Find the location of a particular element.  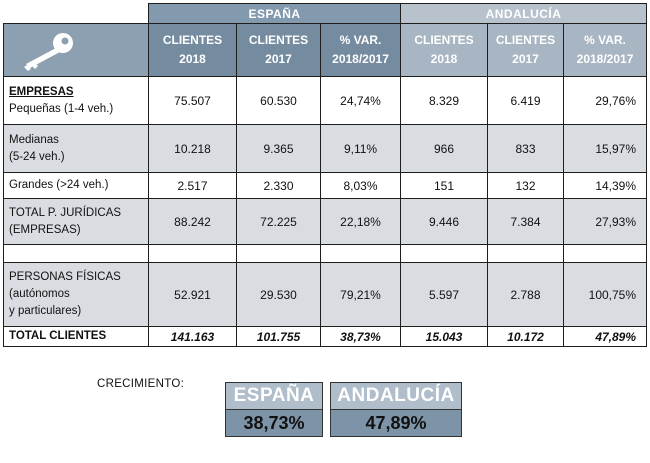

table-cell: 2.517 is located at coordinates (192, 185).